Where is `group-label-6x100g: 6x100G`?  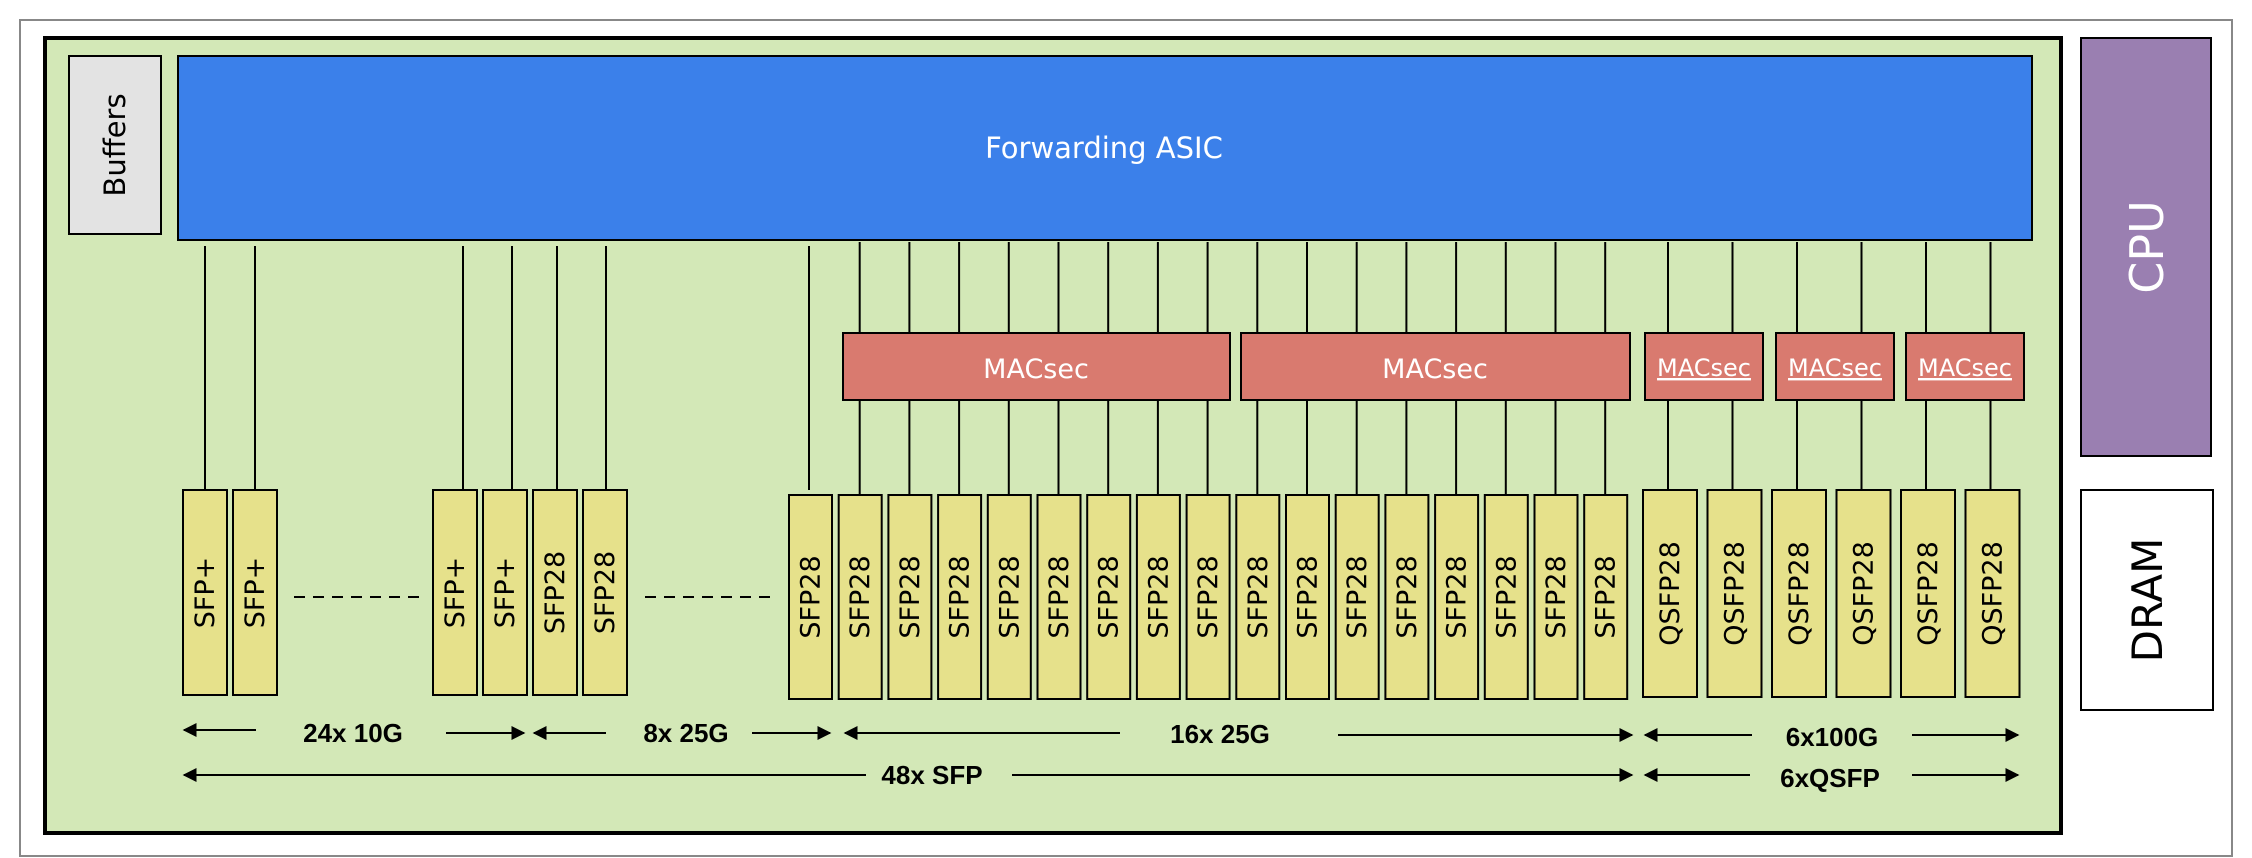
group-label-6x100g: 6x100G is located at coordinates (1832, 737).